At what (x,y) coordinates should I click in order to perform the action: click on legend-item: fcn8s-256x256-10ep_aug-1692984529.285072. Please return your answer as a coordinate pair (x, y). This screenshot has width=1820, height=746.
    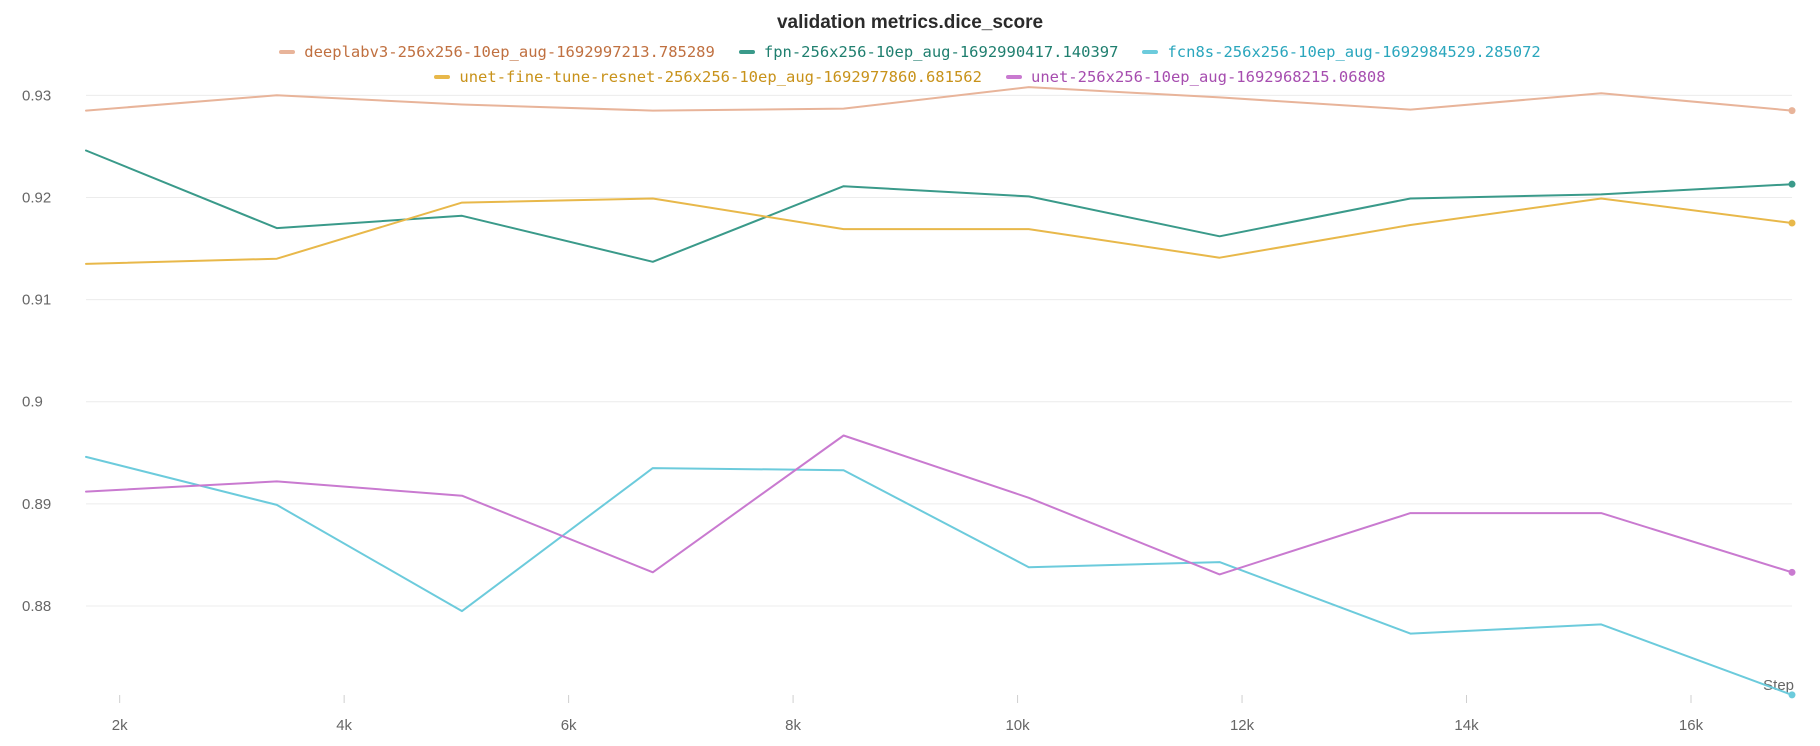
    Looking at the image, I should click on (1341, 52).